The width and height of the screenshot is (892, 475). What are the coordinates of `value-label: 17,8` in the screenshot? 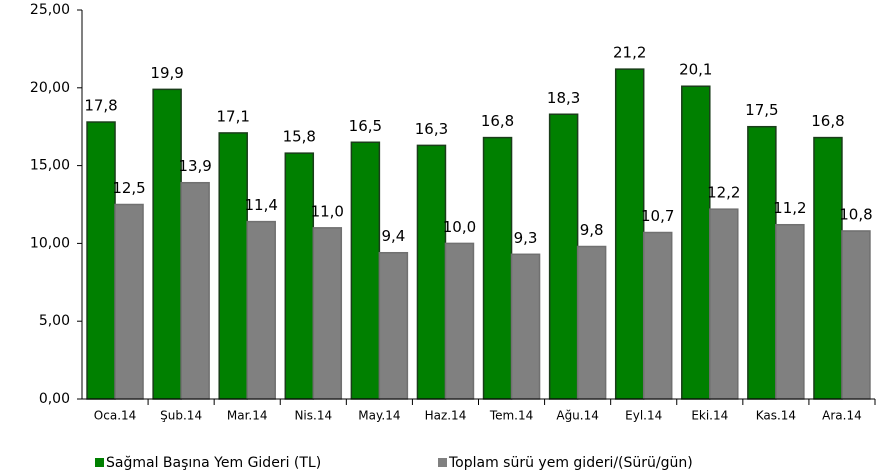 It's located at (100, 106).